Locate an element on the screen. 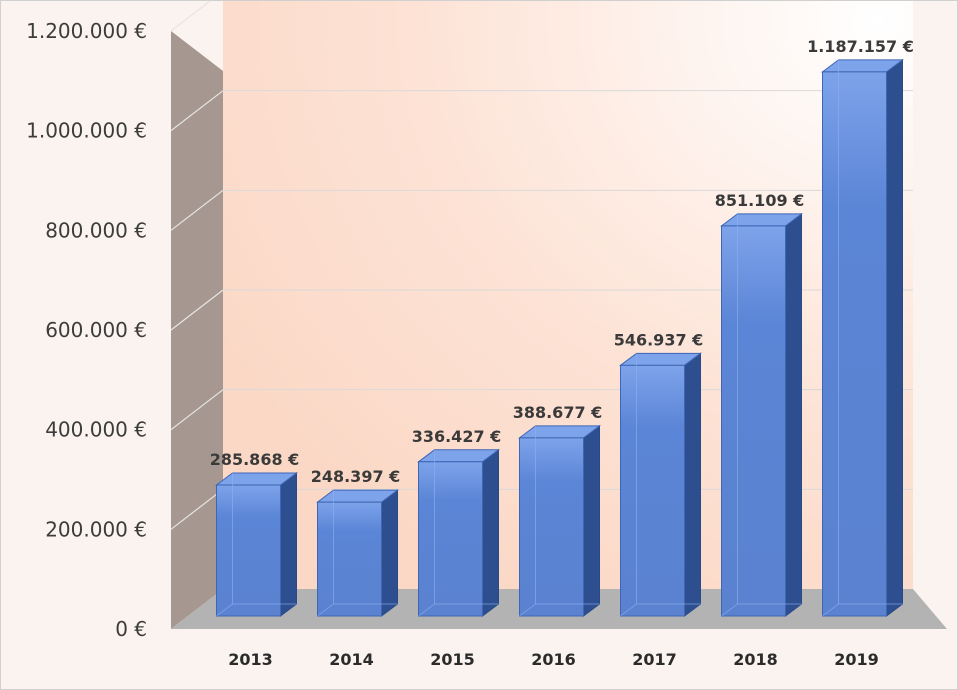 The height and width of the screenshot is (690, 958). x-tick-label: 2018 is located at coordinates (755, 659).